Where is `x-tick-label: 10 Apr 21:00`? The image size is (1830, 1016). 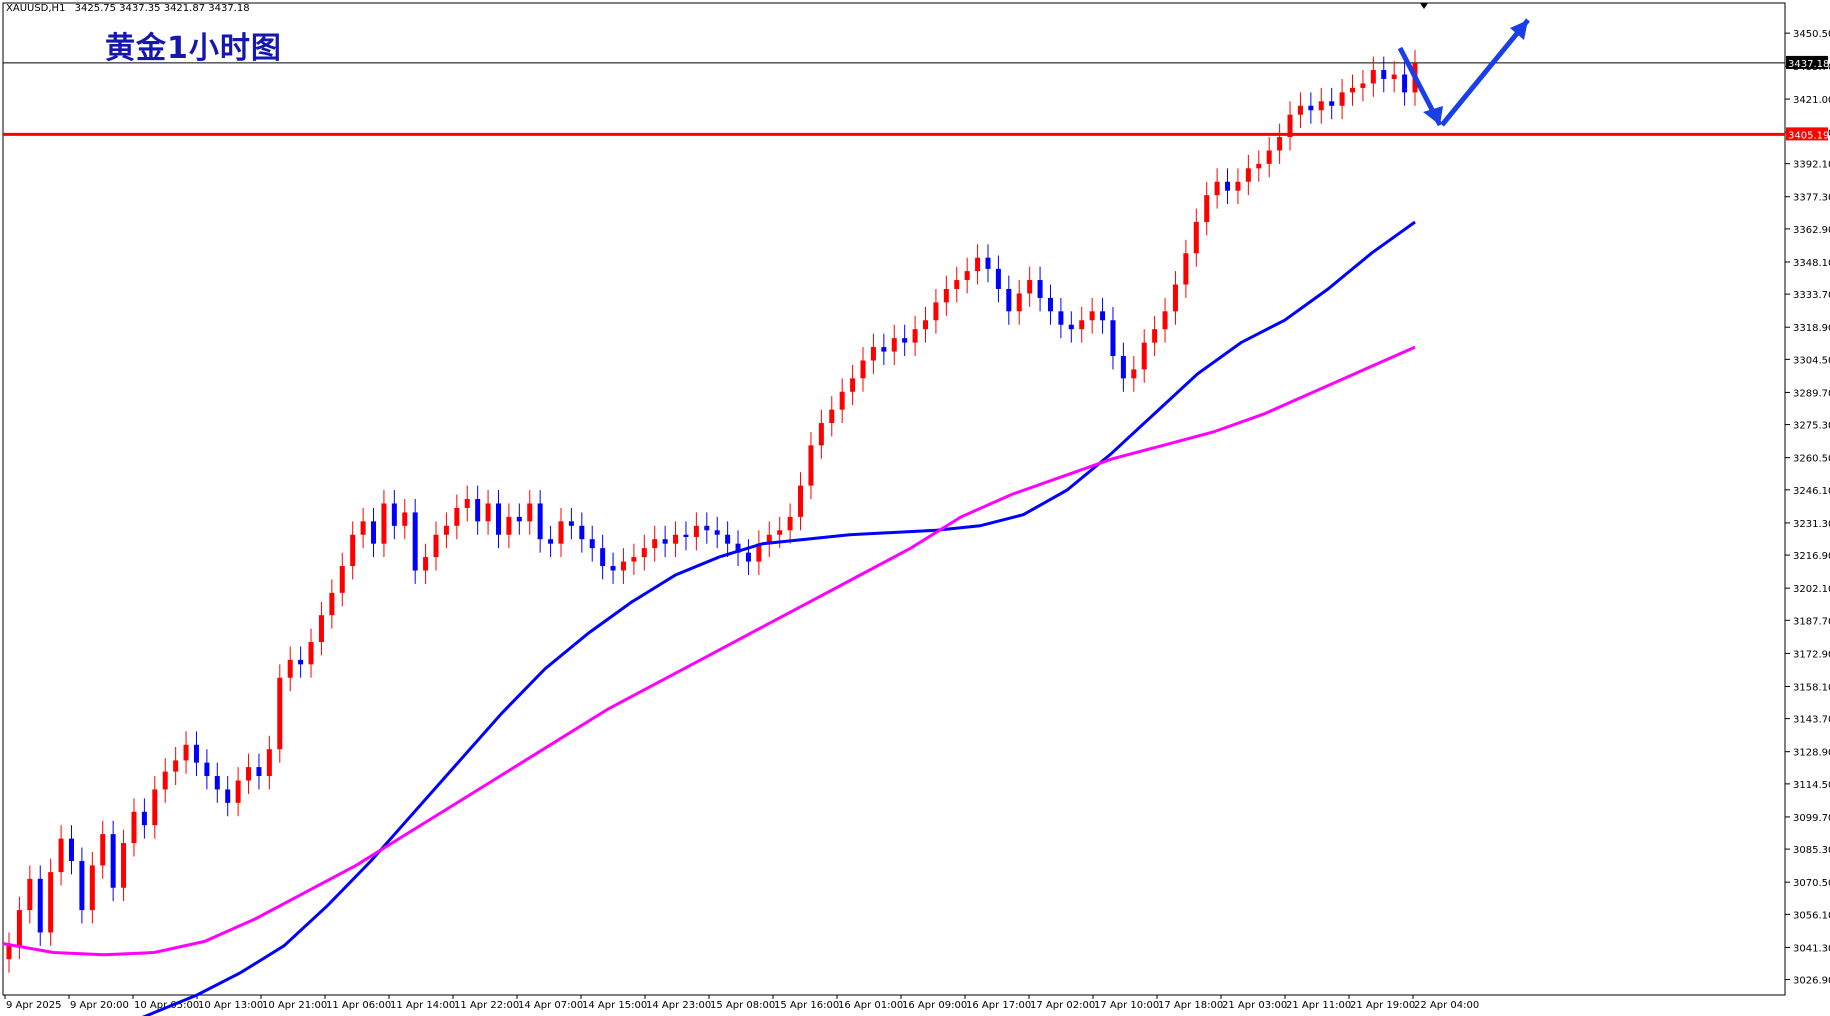 x-tick-label: 10 Apr 21:00 is located at coordinates (294, 1005).